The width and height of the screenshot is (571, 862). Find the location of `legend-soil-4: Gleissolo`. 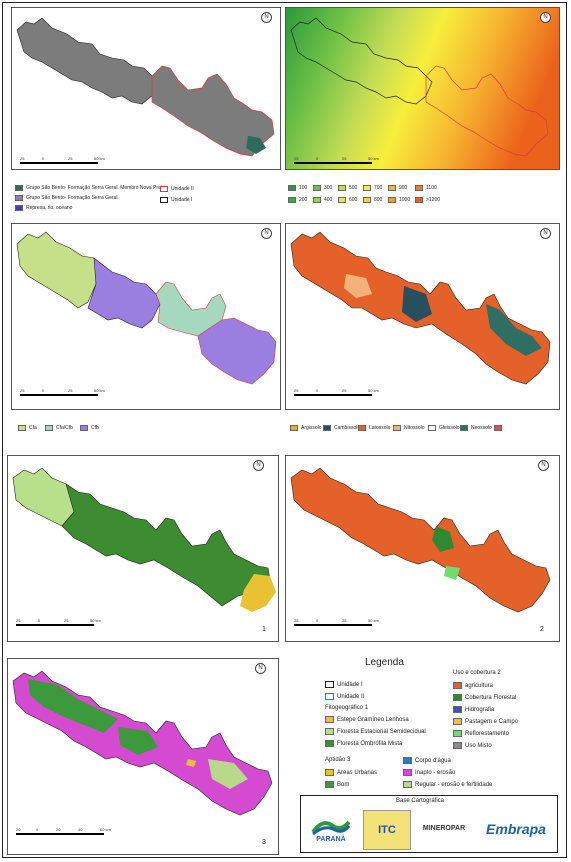

legend-soil-4: Gleissolo is located at coordinates (444, 428).